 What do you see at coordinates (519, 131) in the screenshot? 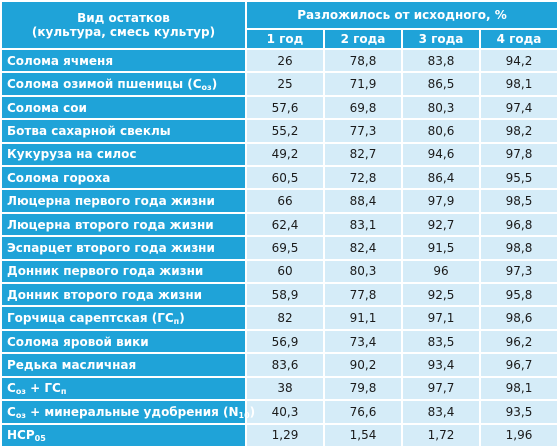
I see `value-cell: 98,2` at bounding box center [519, 131].